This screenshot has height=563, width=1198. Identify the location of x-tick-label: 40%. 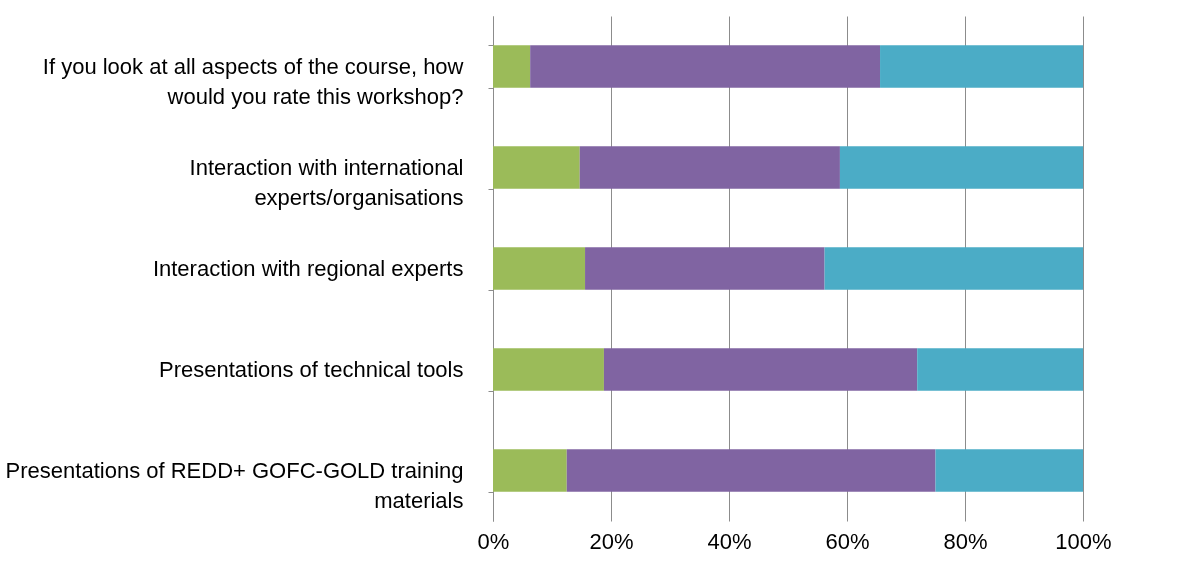
(729, 541).